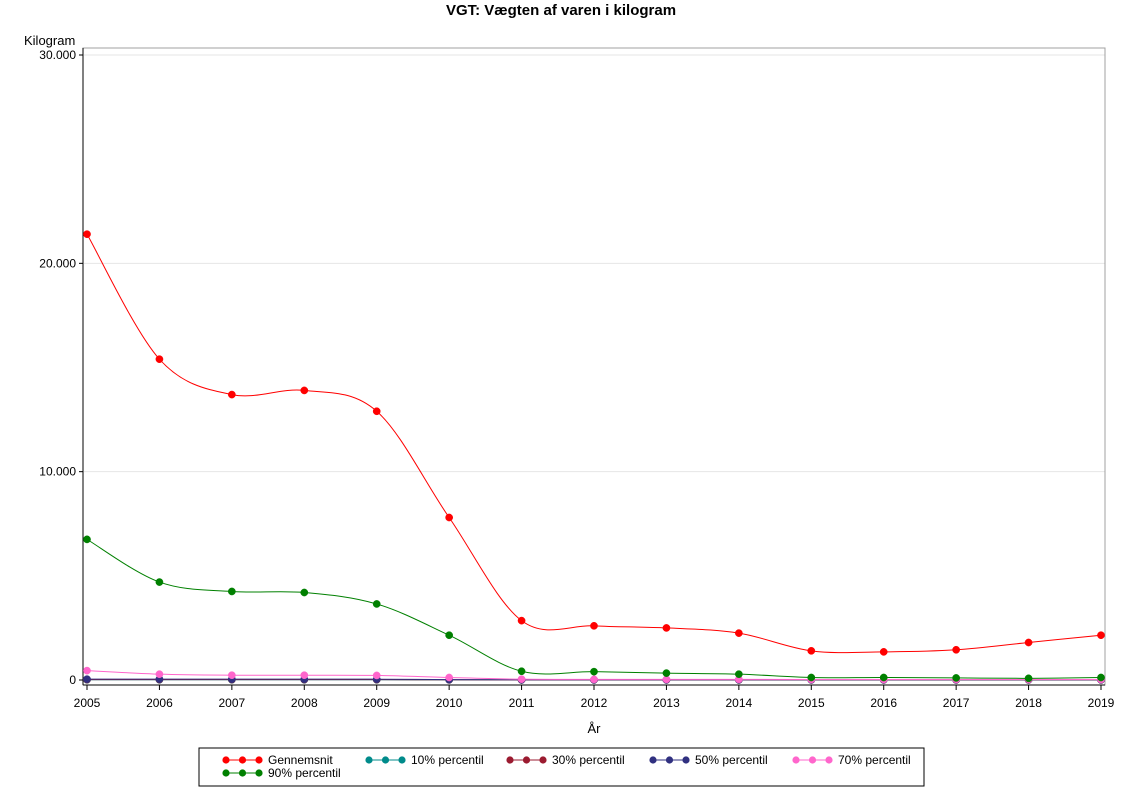 This screenshot has width=1122, height=793. What do you see at coordinates (72, 680) in the screenshot?
I see `y-tick-label: 0` at bounding box center [72, 680].